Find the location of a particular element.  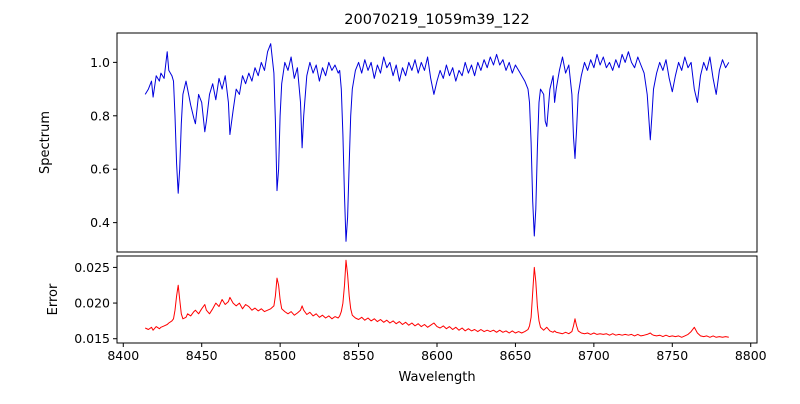

x-tick-label: 8750 is located at coordinates (672, 355).